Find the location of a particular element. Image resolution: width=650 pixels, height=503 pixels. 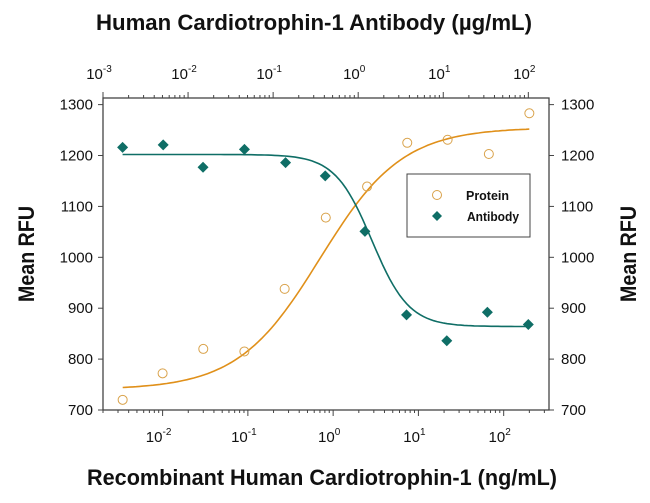

right-y-tick-label: 1100 is located at coordinates (577, 206).